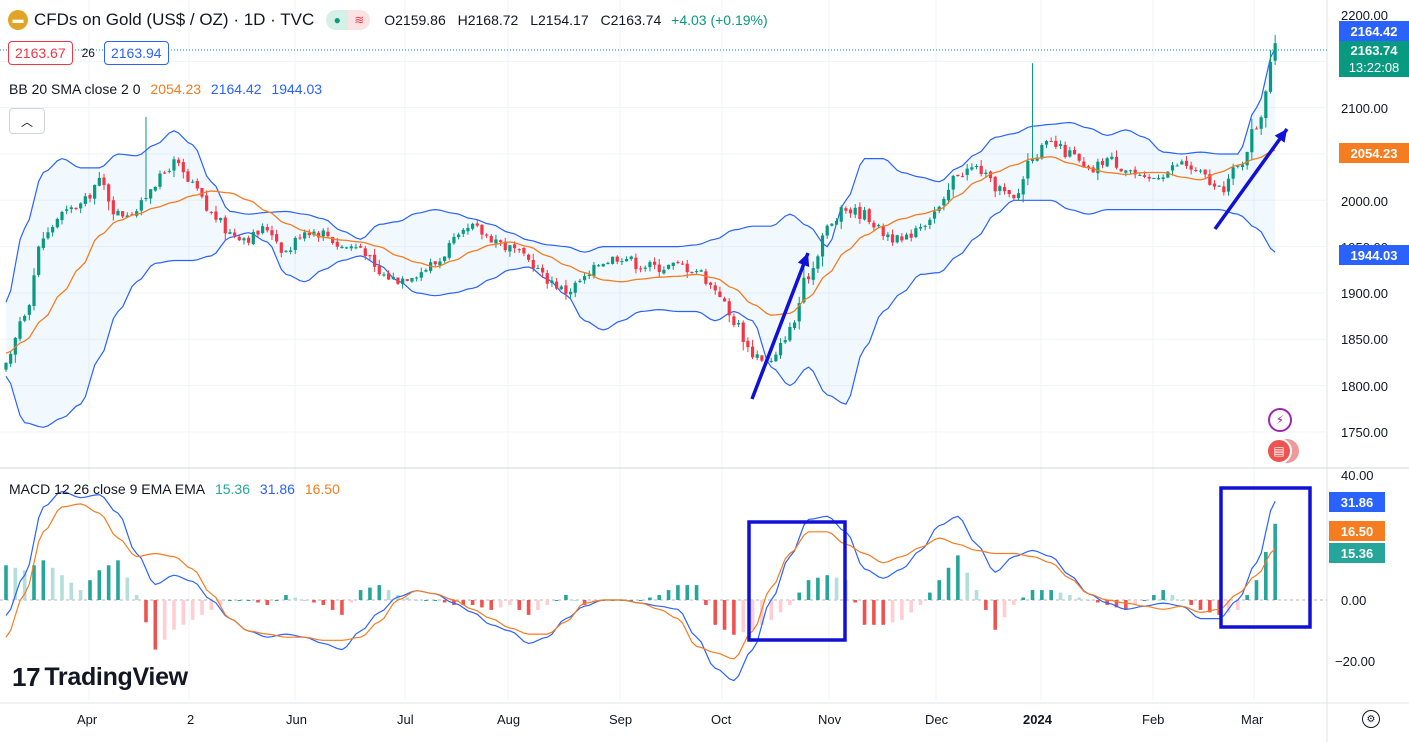 Image resolution: width=1409 pixels, height=742 pixels. What do you see at coordinates (780, 326) in the screenshot?
I see `annotation-arrow` at bounding box center [780, 326].